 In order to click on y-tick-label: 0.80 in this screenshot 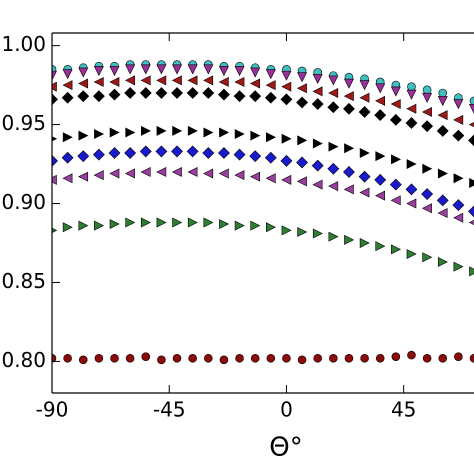, I will do `click(23, 360)`.